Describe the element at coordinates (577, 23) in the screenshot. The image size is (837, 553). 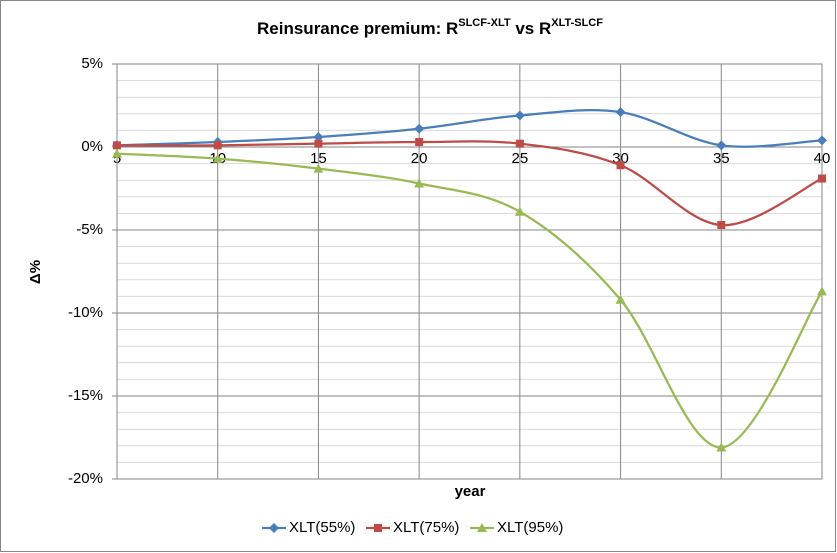
I see `title-superscript: XLT-SLCF` at that location.